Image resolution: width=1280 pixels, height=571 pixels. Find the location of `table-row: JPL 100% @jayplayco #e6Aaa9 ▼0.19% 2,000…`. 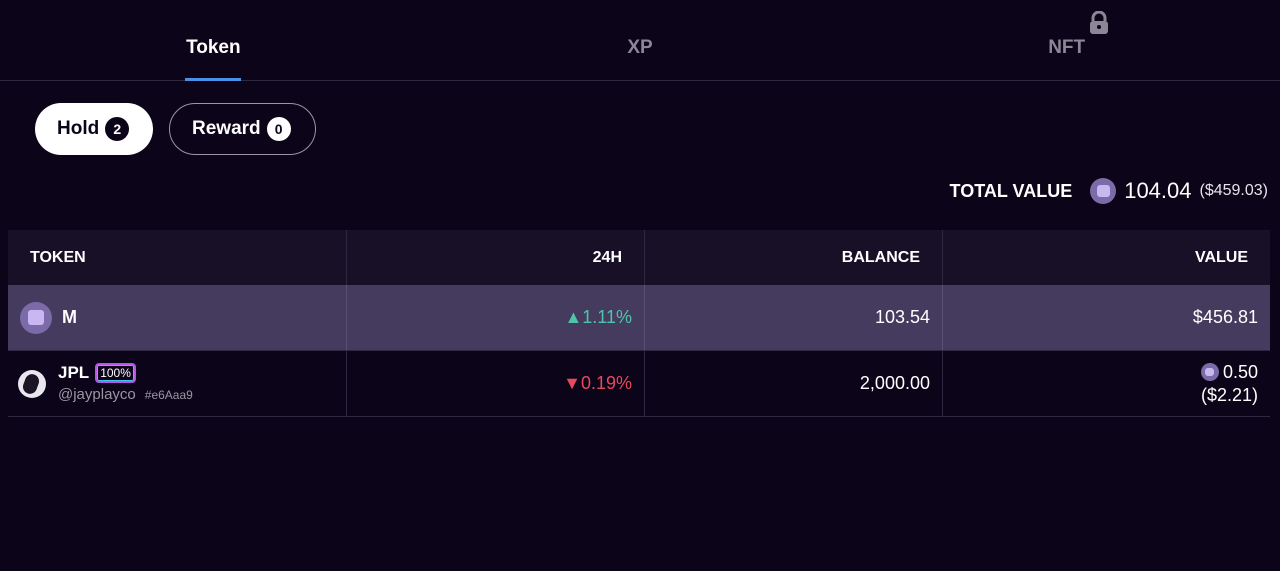

table-row: JPL 100% @jayplayco #e6Aaa9 ▼0.19% 2,000… is located at coordinates (639, 384).